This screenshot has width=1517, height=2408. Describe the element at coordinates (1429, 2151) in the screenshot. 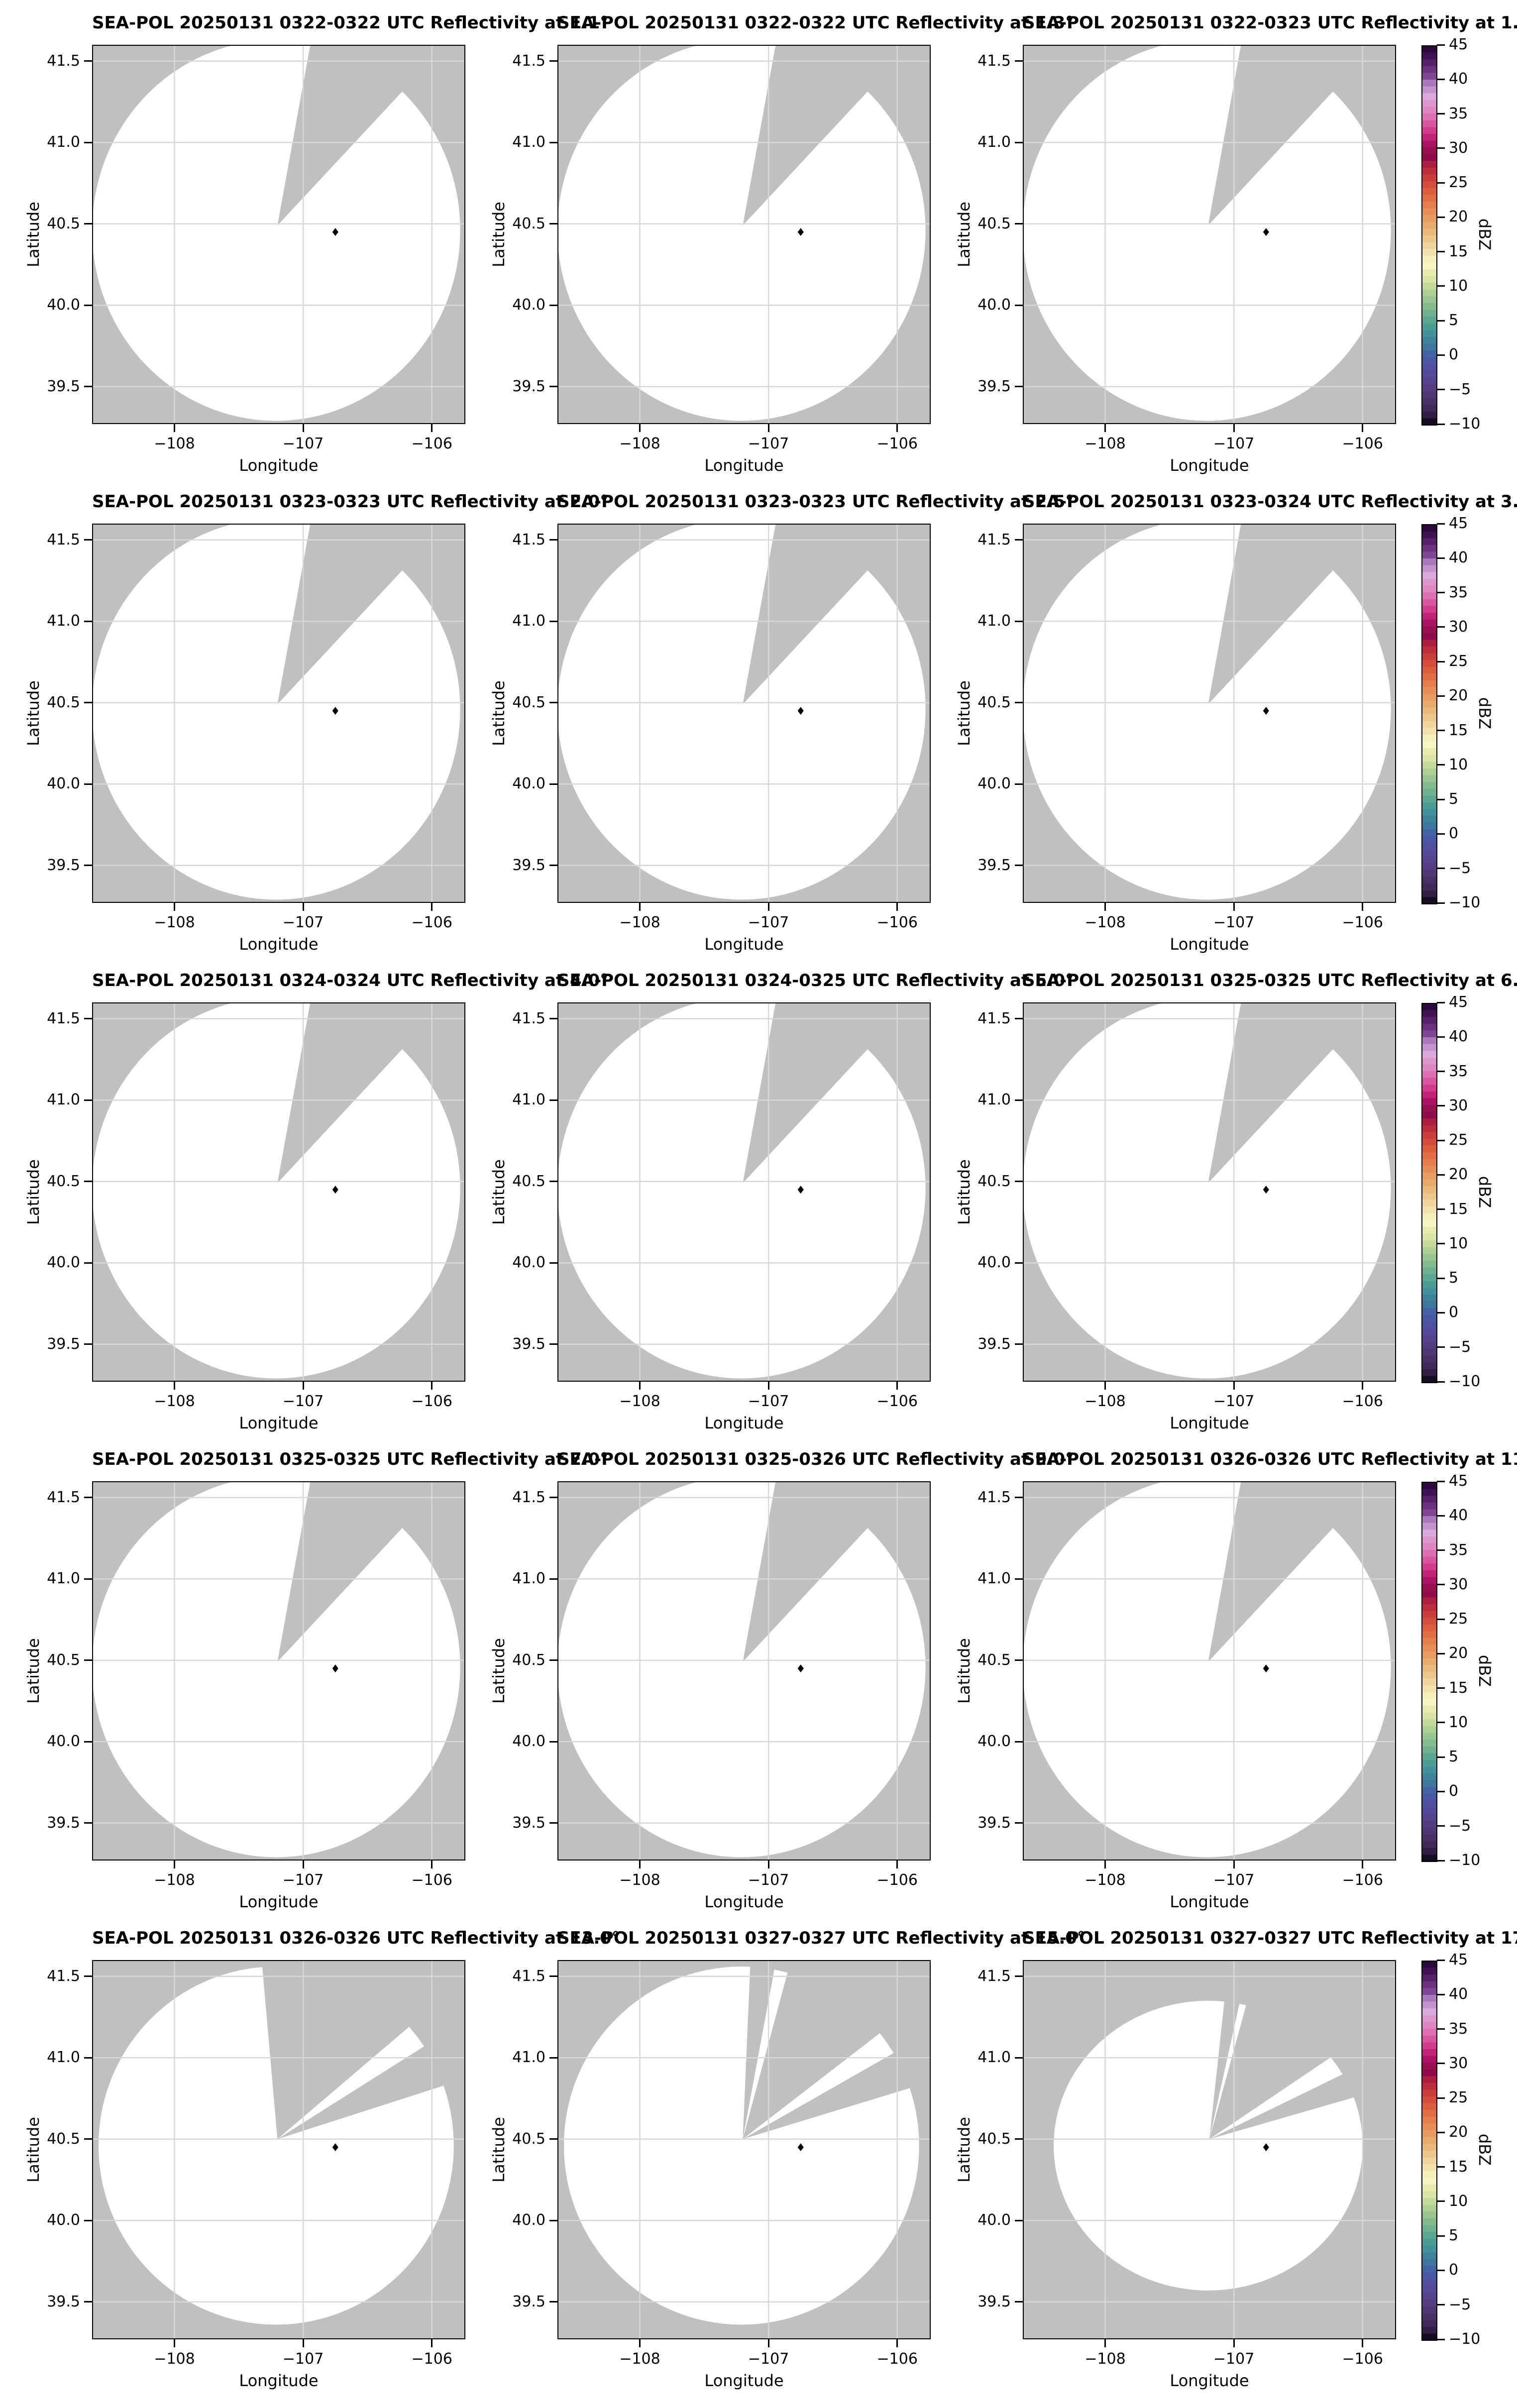

I see `colorbar` at that location.